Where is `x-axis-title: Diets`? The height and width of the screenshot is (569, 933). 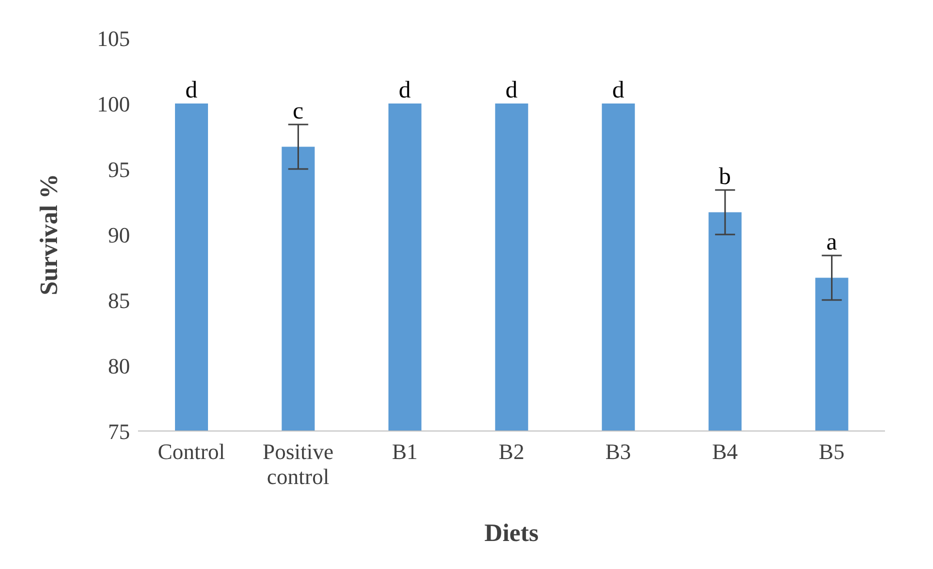 x-axis-title: Diets is located at coordinates (511, 533).